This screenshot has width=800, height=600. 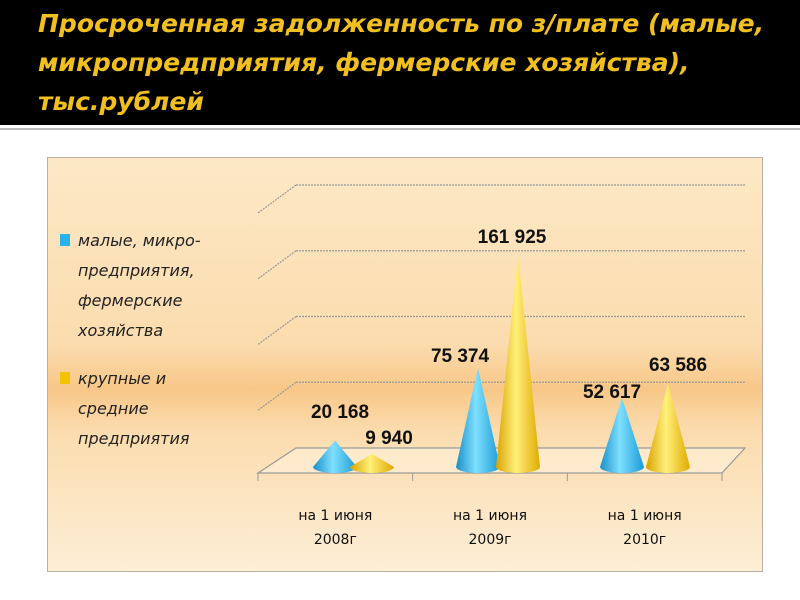 What do you see at coordinates (389, 438) in the screenshot?
I see `data-label: 9 940` at bounding box center [389, 438].